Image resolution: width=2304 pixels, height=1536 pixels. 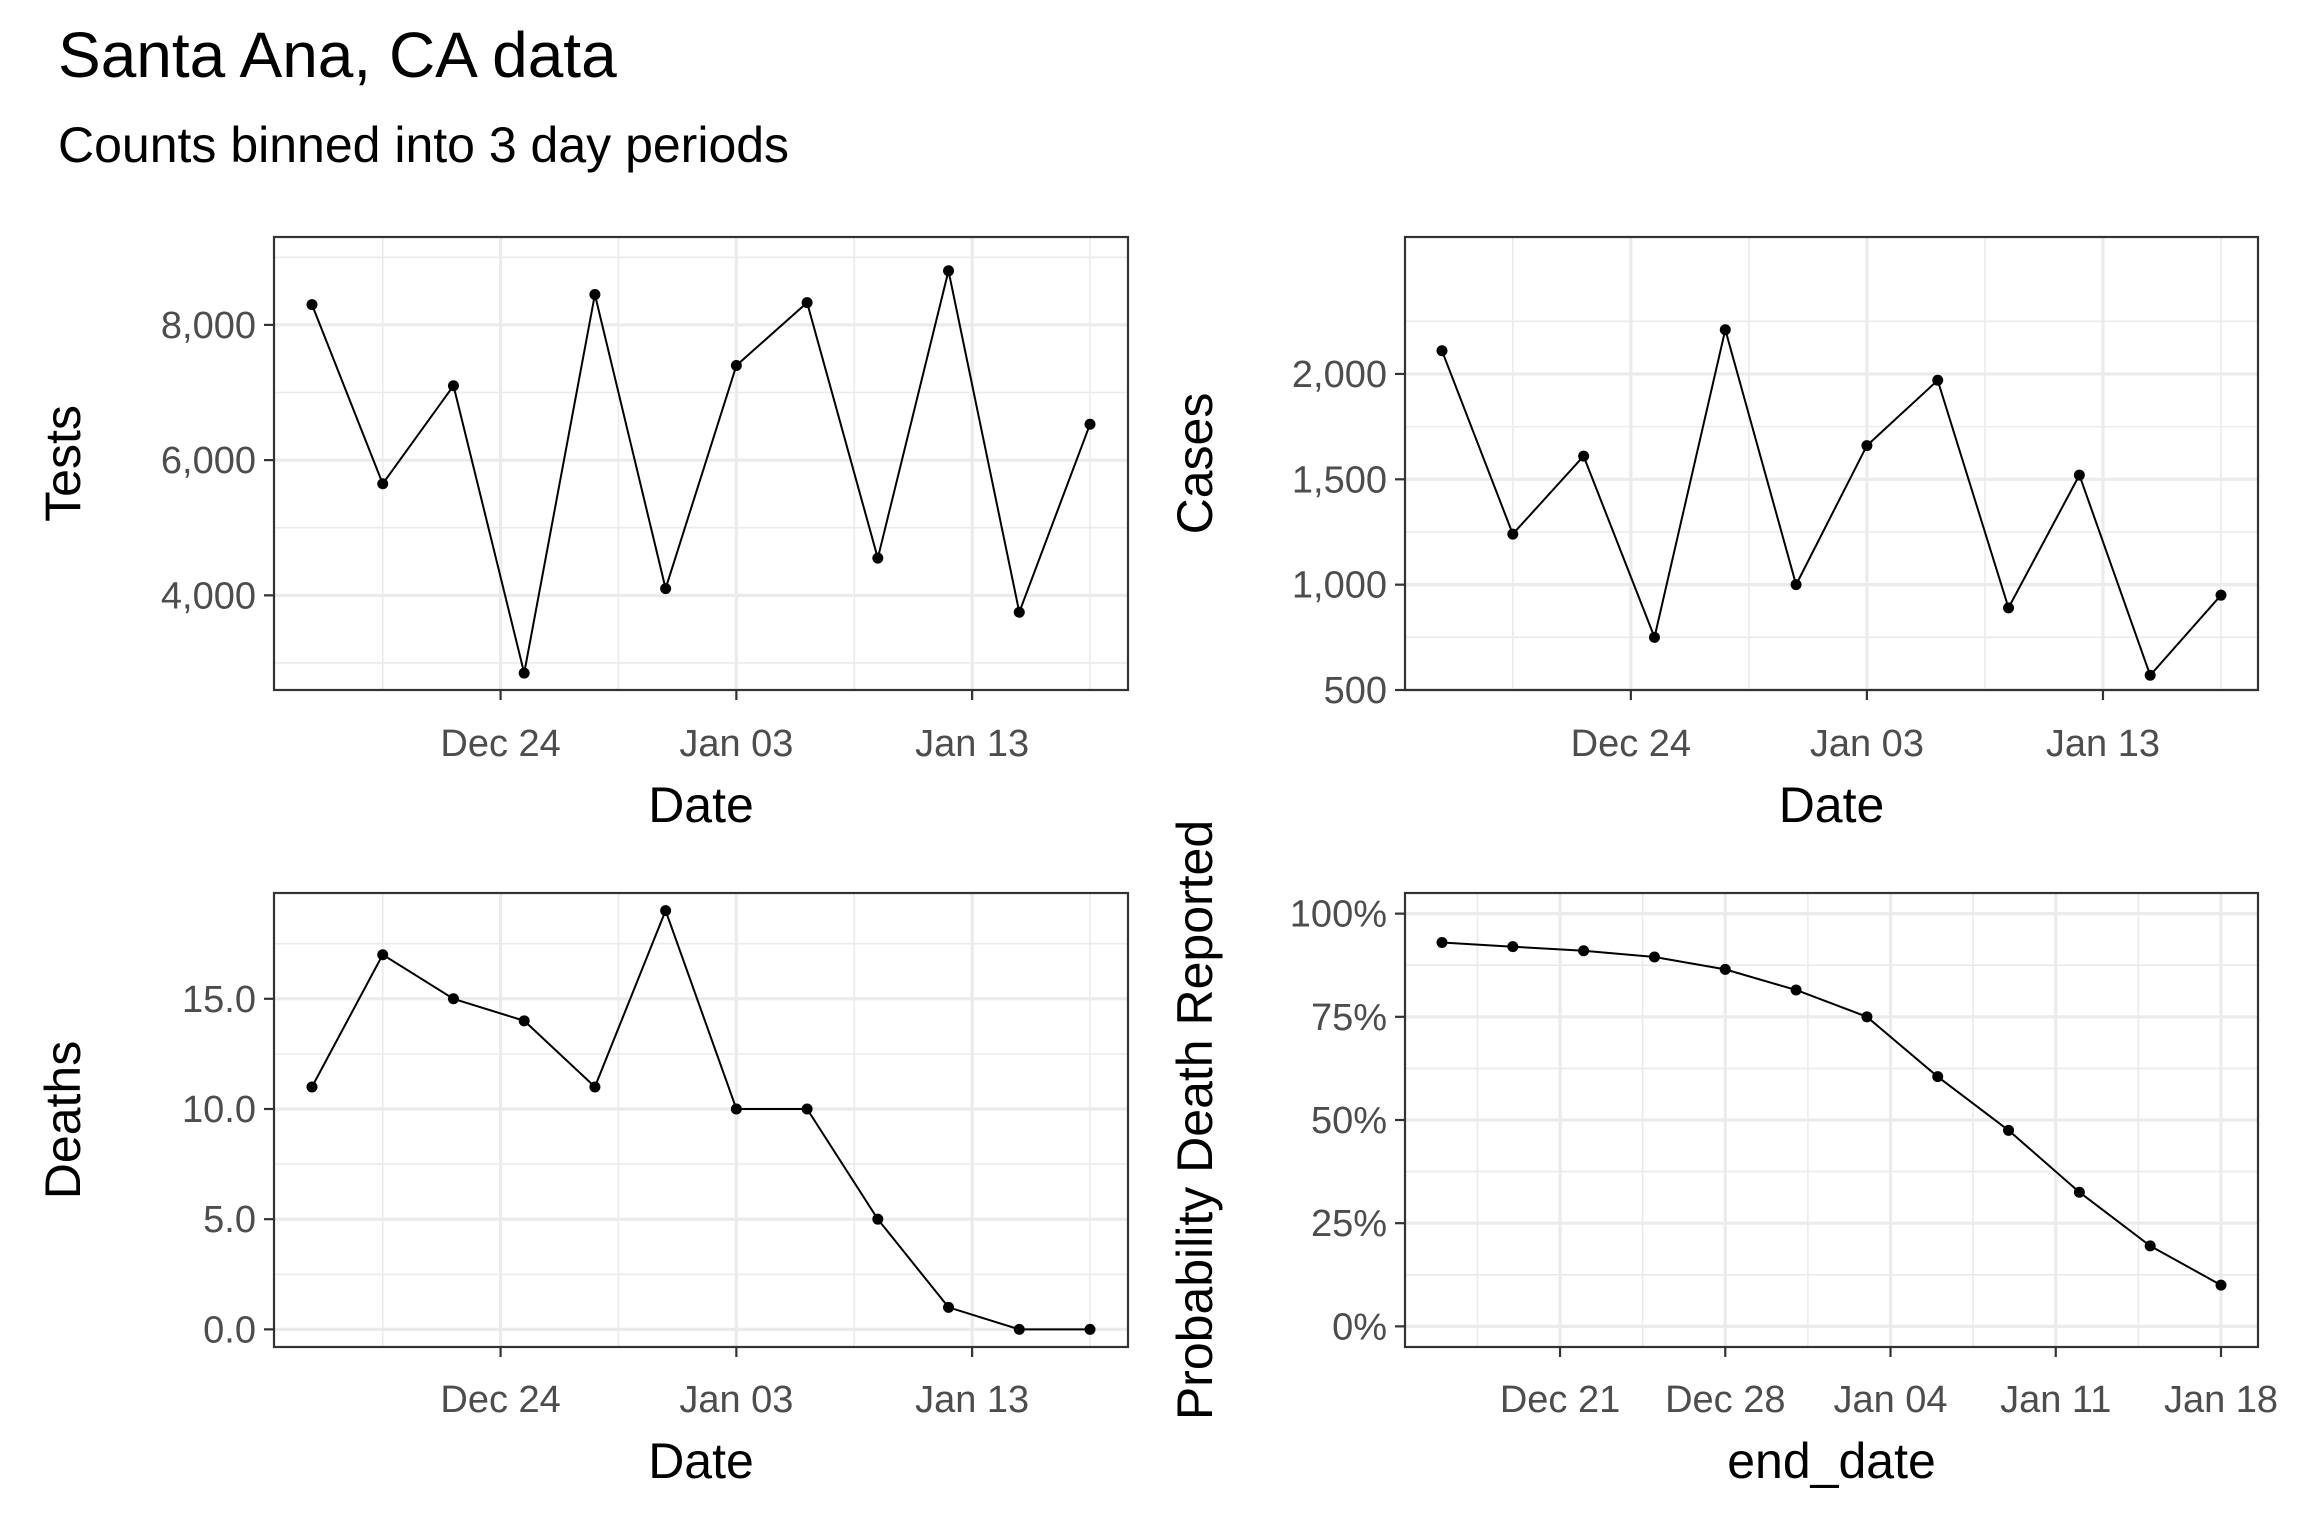 I want to click on y-tick-label: 50%, so click(x=1349, y=1121).